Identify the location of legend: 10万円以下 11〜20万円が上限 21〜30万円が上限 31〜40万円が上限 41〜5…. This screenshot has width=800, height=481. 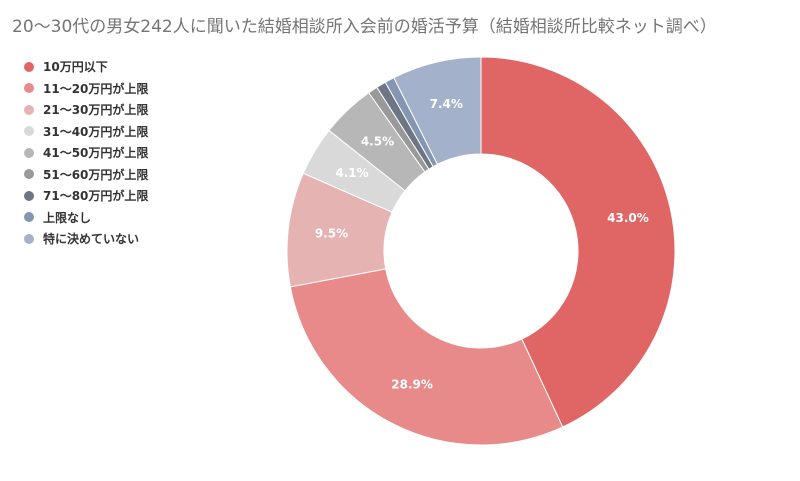
(86, 153).